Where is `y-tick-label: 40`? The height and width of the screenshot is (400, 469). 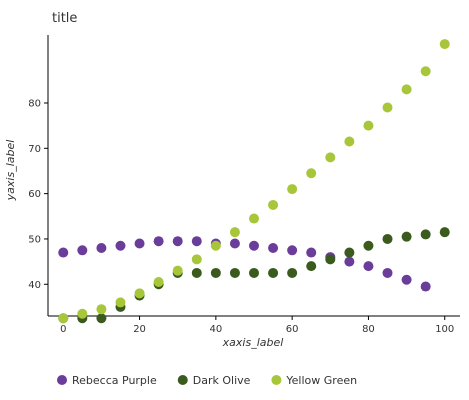
y-tick-label: 40 is located at coordinates (34, 285).